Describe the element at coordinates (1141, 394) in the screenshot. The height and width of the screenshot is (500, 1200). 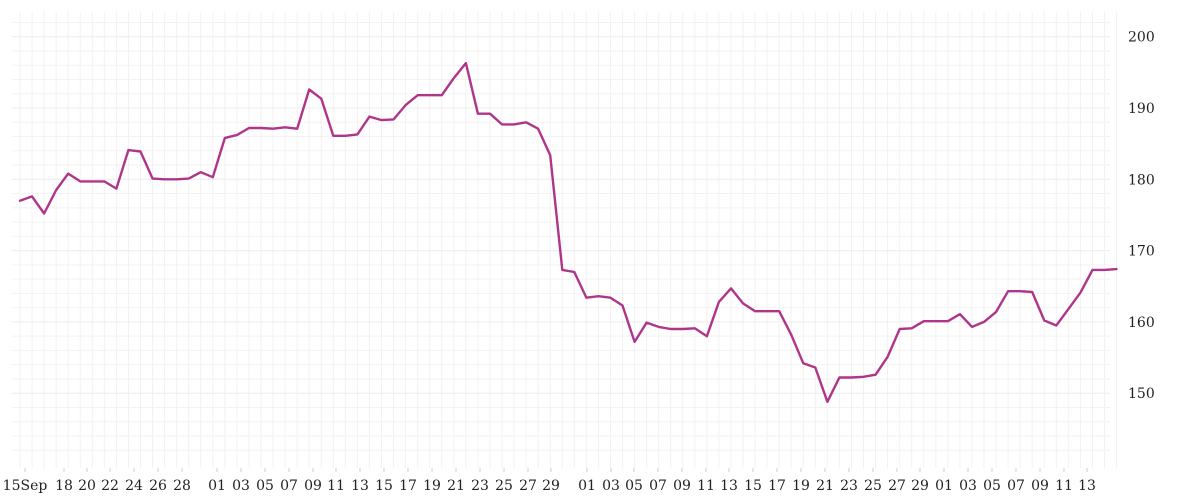
I see `y-tick-label: 150` at that location.